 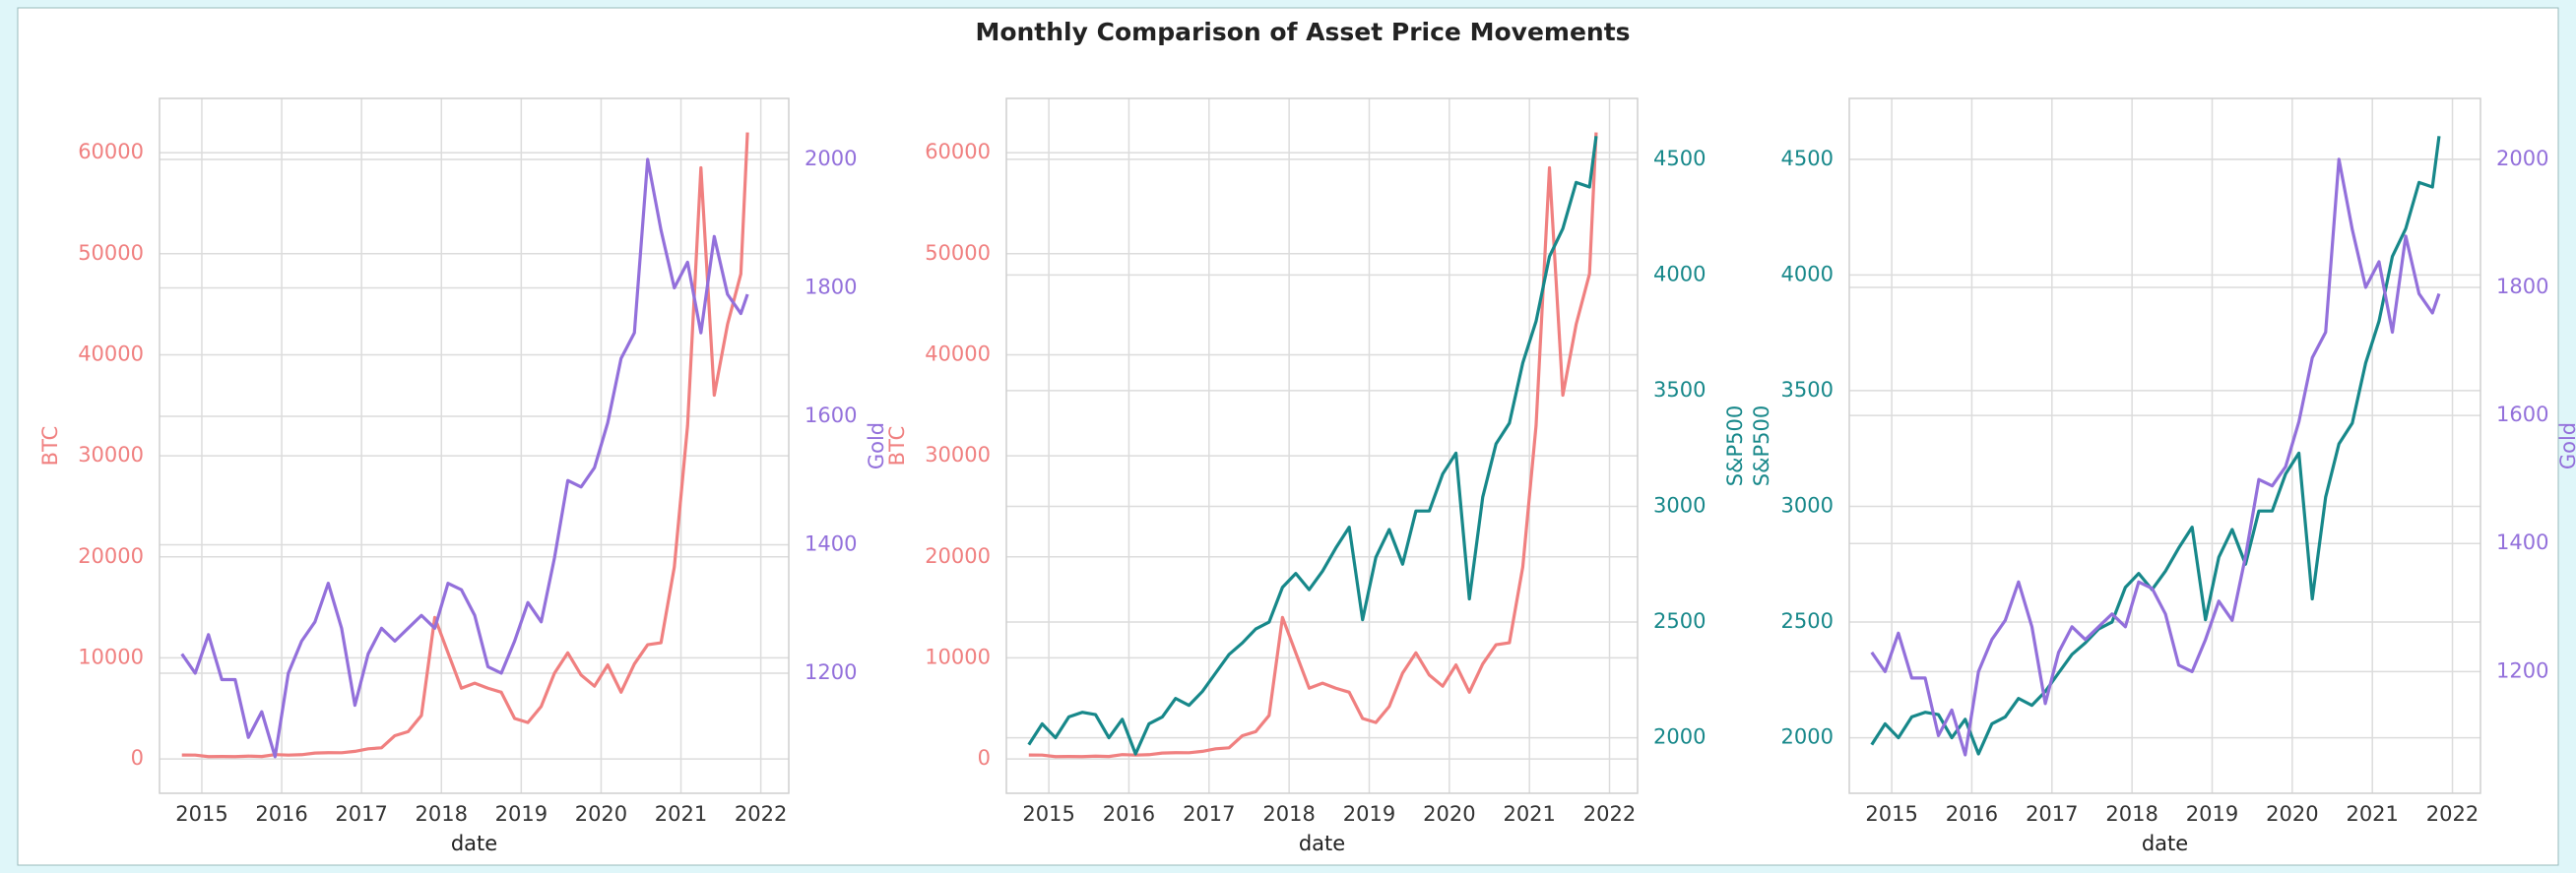 I want to click on y-tick-label: 4000, so click(x=1807, y=273).